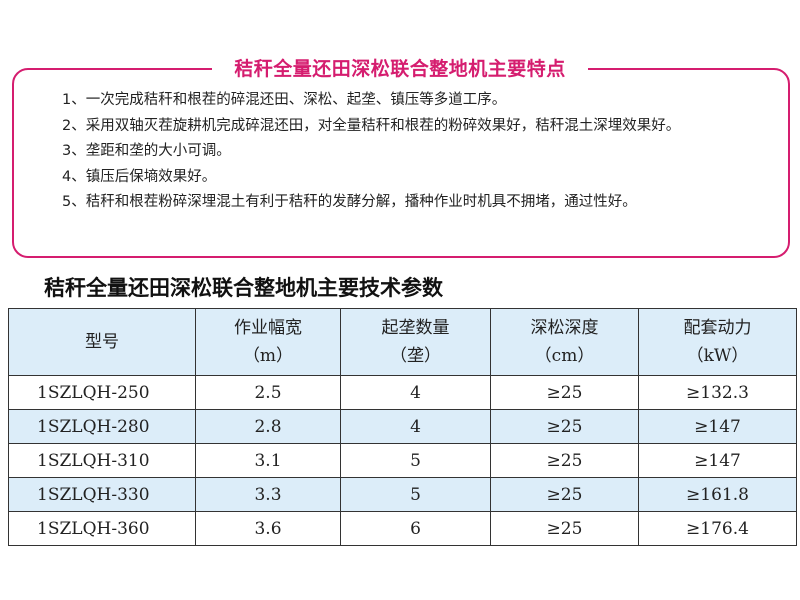 The width and height of the screenshot is (800, 600). I want to click on cell-power: ≥176.4, so click(717, 528).